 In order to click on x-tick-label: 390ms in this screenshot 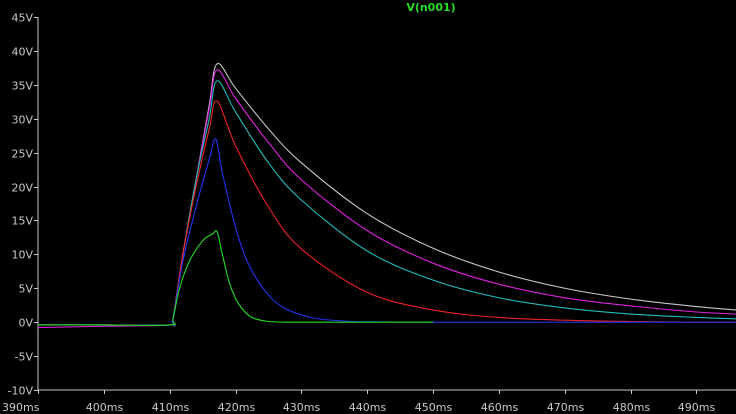, I will do `click(21, 407)`.